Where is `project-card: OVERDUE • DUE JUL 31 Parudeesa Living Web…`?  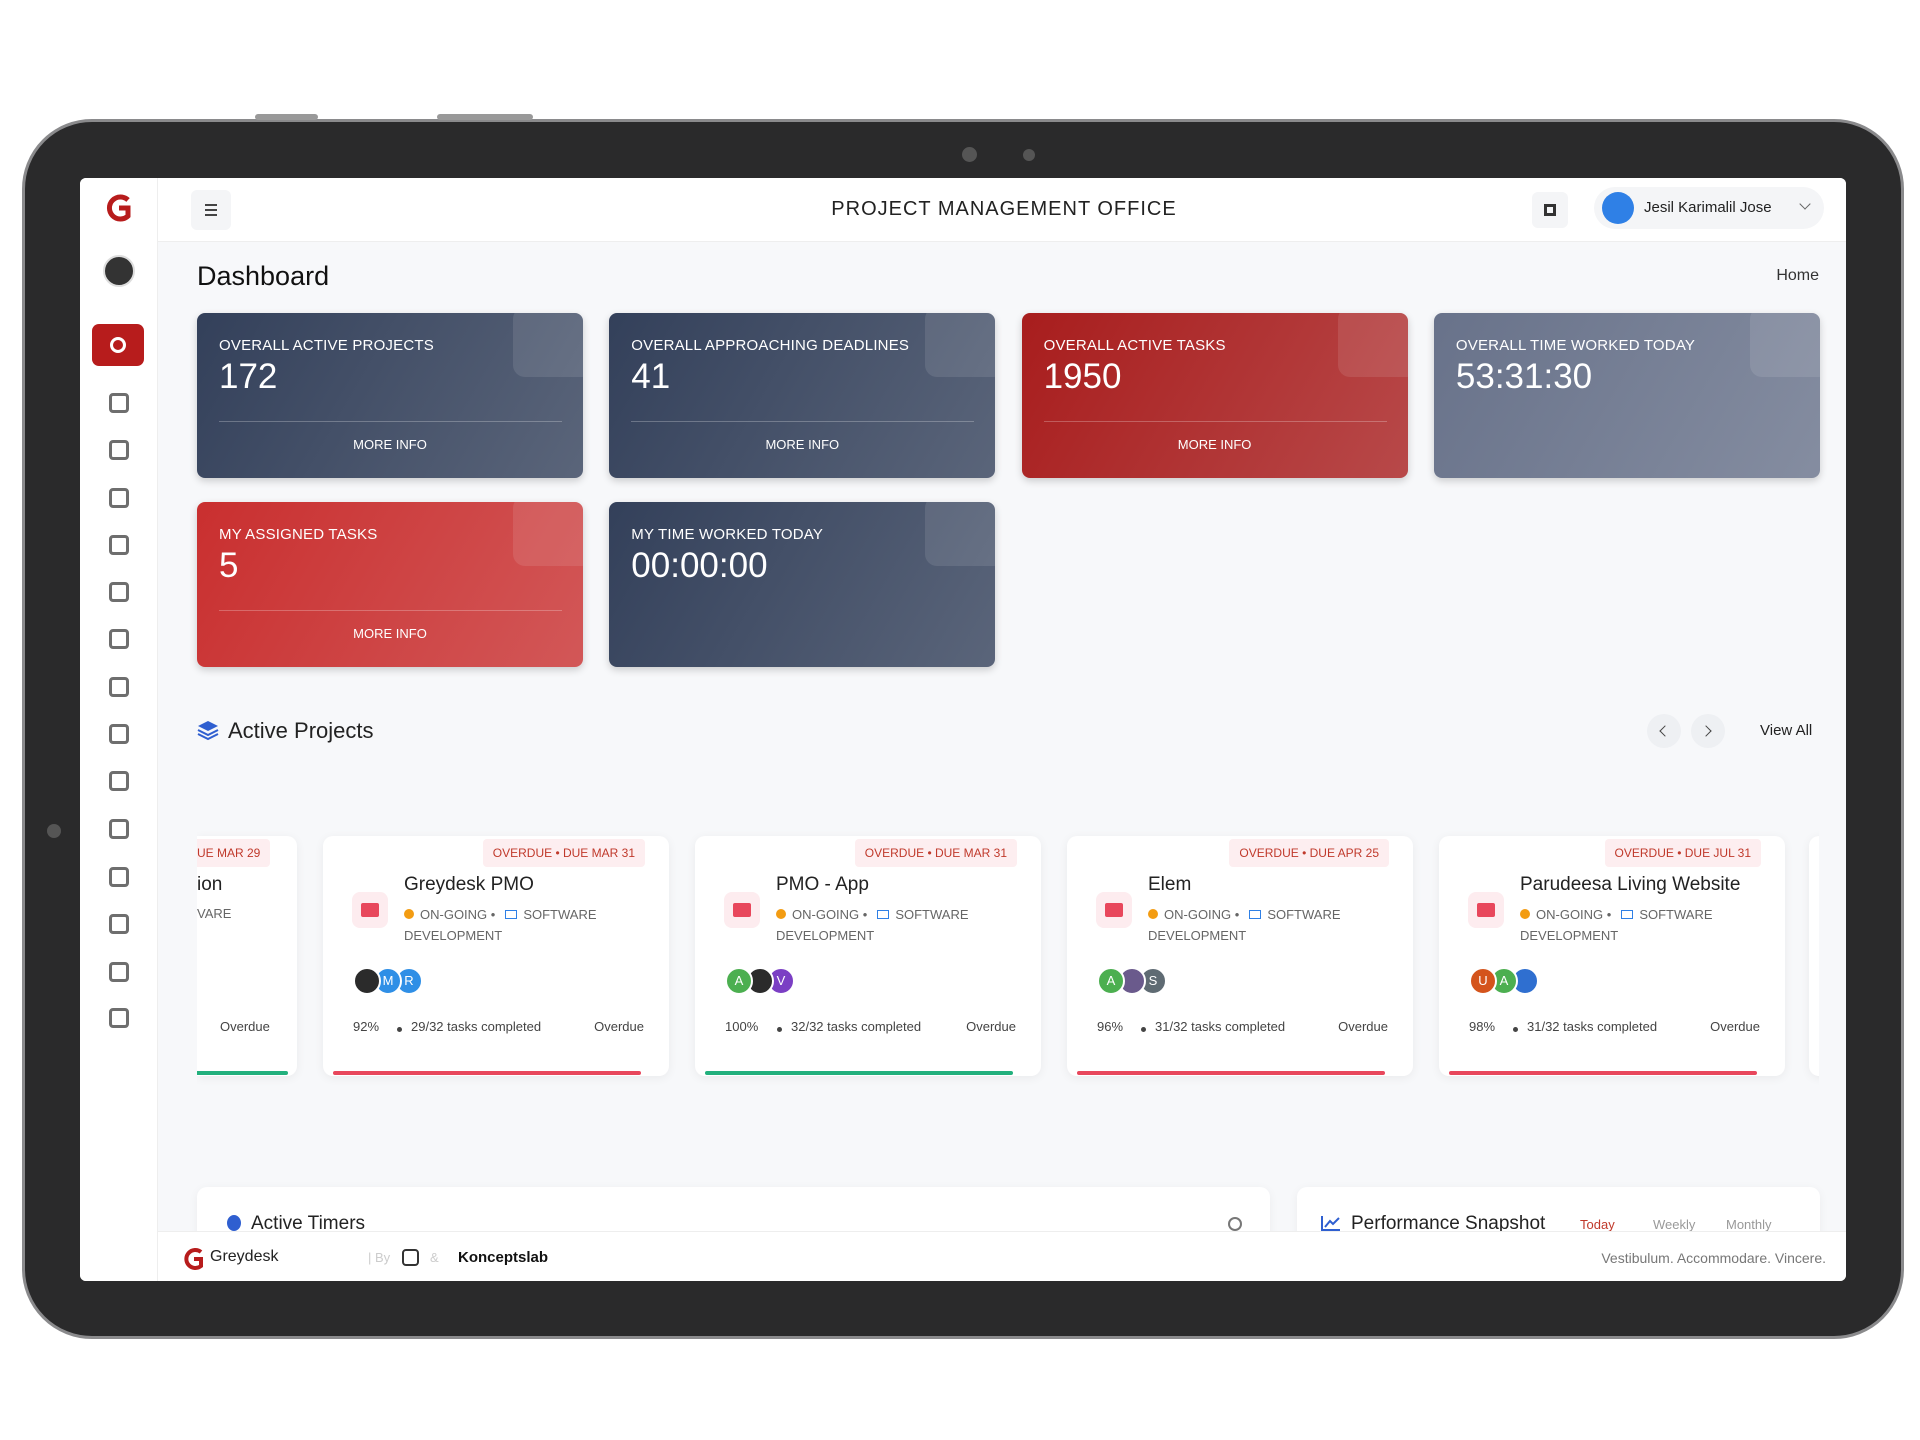
project-card: OVERDUE • DUE JUL 31 Parudeesa Living Web… is located at coordinates (1612, 956).